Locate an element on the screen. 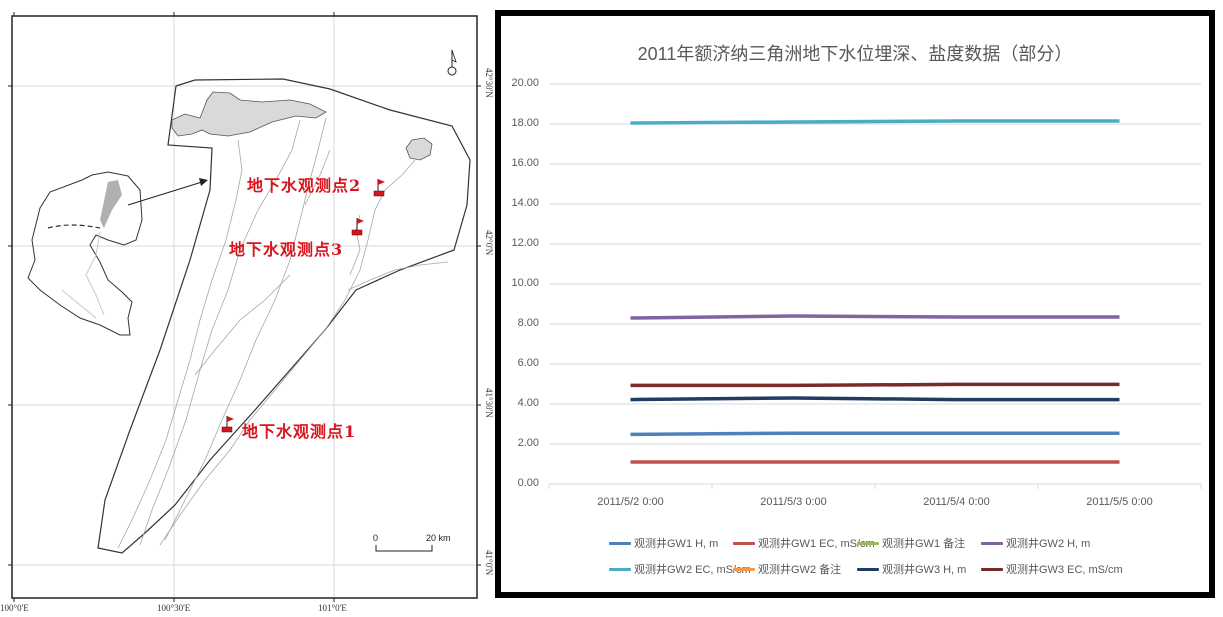 The width and height of the screenshot is (1223, 617). station-2-label: 地下水观测点2 is located at coordinates (304, 185).